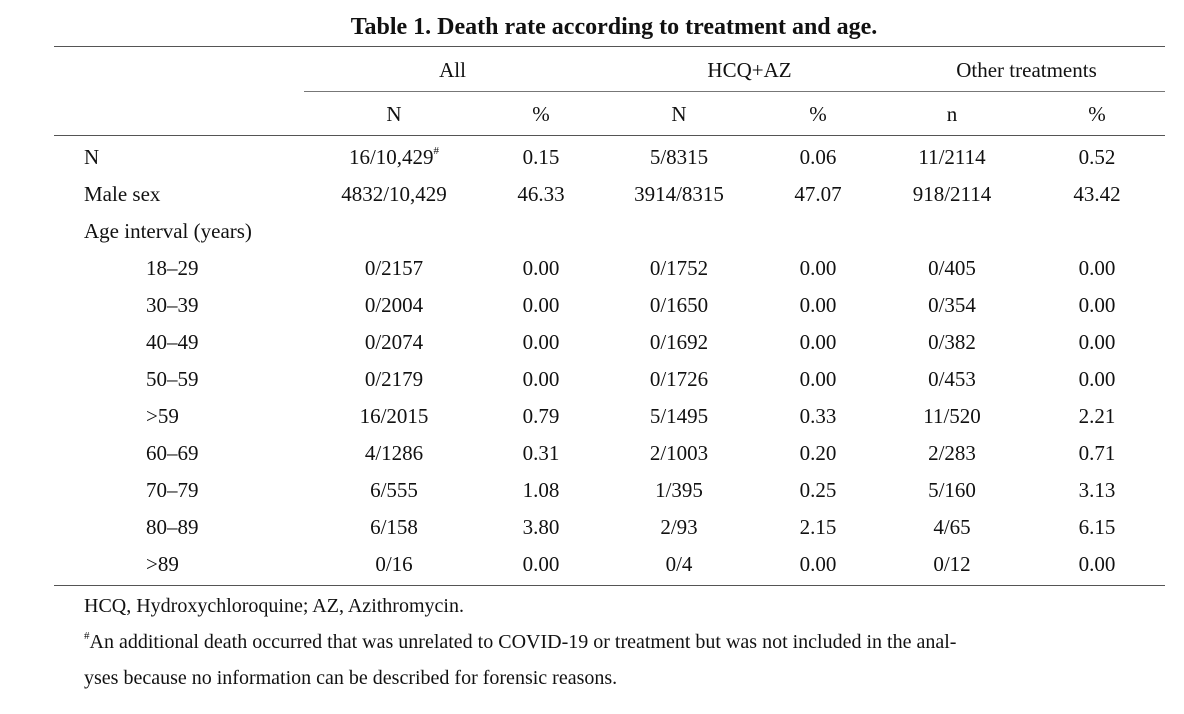 This screenshot has height=714, width=1184. What do you see at coordinates (952, 379) in the screenshot?
I see `table-cell: 0/453` at bounding box center [952, 379].